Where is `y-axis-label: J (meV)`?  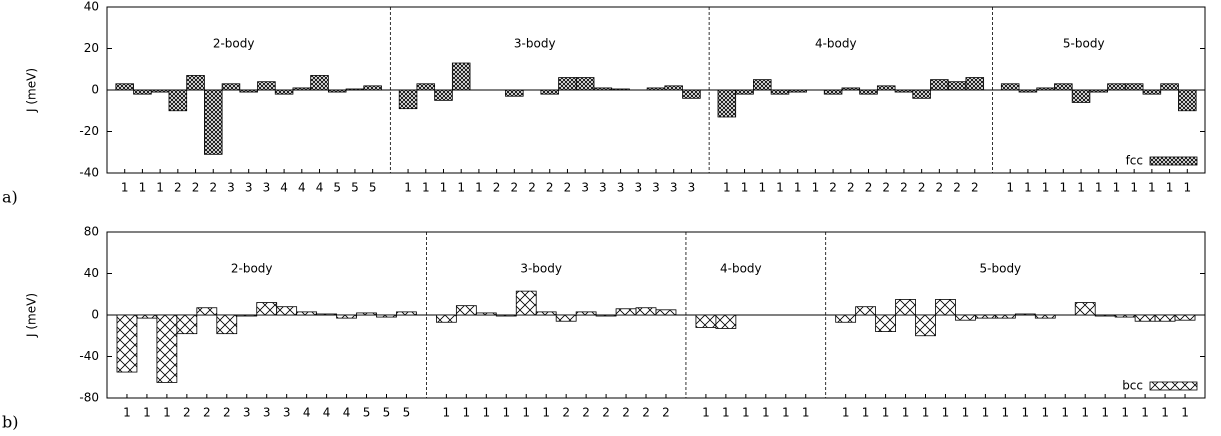 y-axis-label: J (meV) is located at coordinates (32, 315).